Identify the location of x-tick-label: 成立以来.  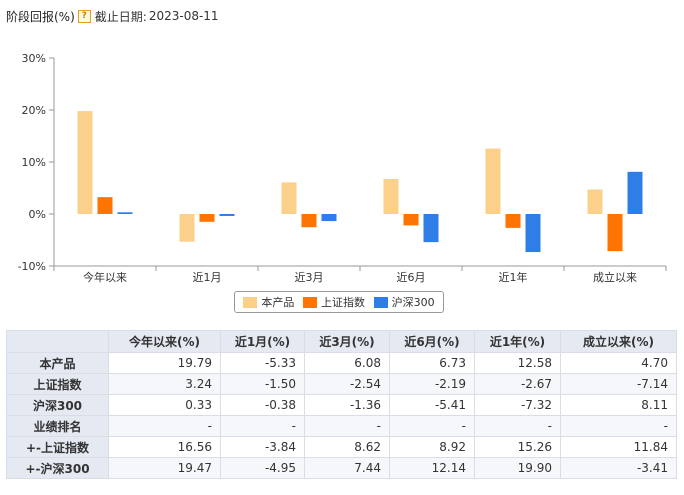
(615, 277).